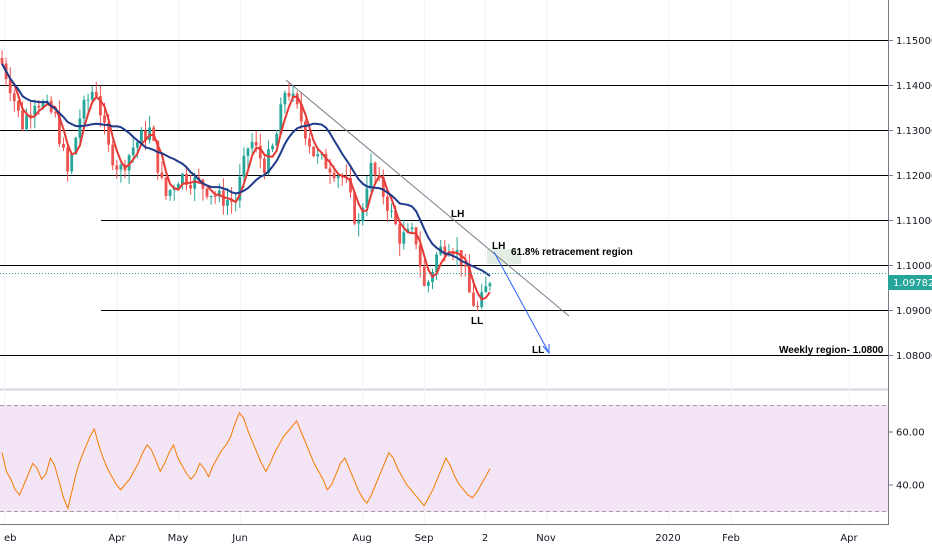 The height and width of the screenshot is (550, 932). Describe the element at coordinates (546, 349) in the screenshot. I see `projection-arrow-head` at that location.